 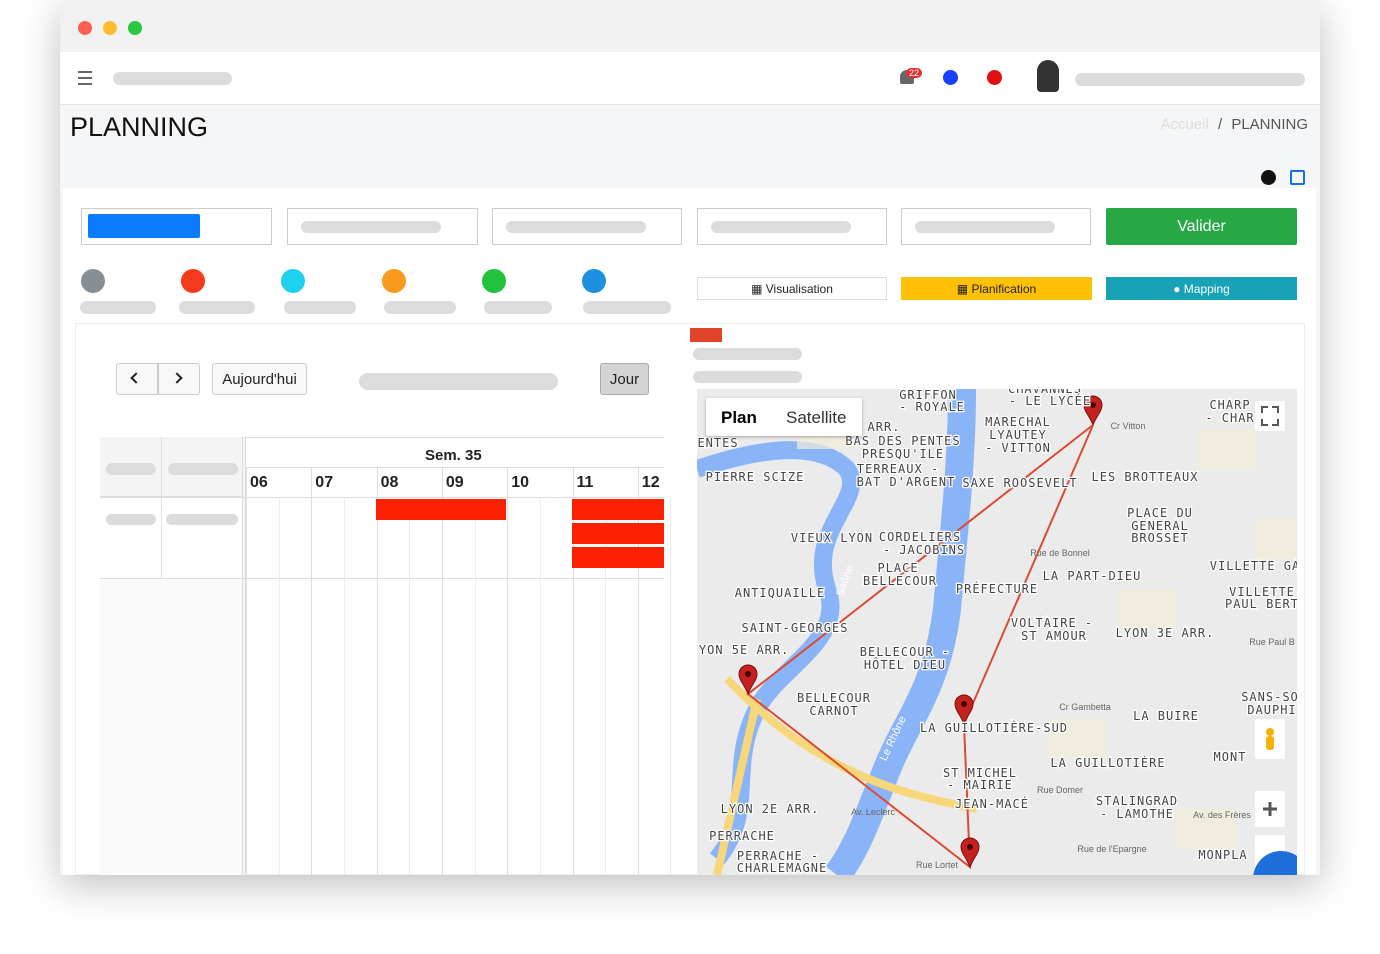 What do you see at coordinates (816, 417) in the screenshot?
I see `map-tab-satellite: Satellite` at bounding box center [816, 417].